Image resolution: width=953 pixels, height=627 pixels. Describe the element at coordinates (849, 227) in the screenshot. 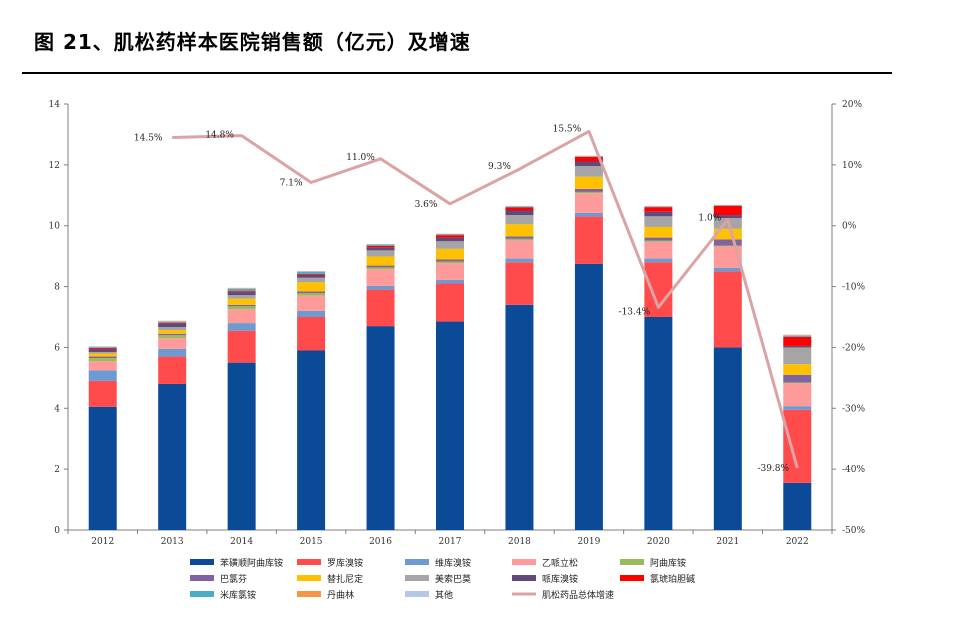

I see `y-right-tick-label: 0%` at that location.